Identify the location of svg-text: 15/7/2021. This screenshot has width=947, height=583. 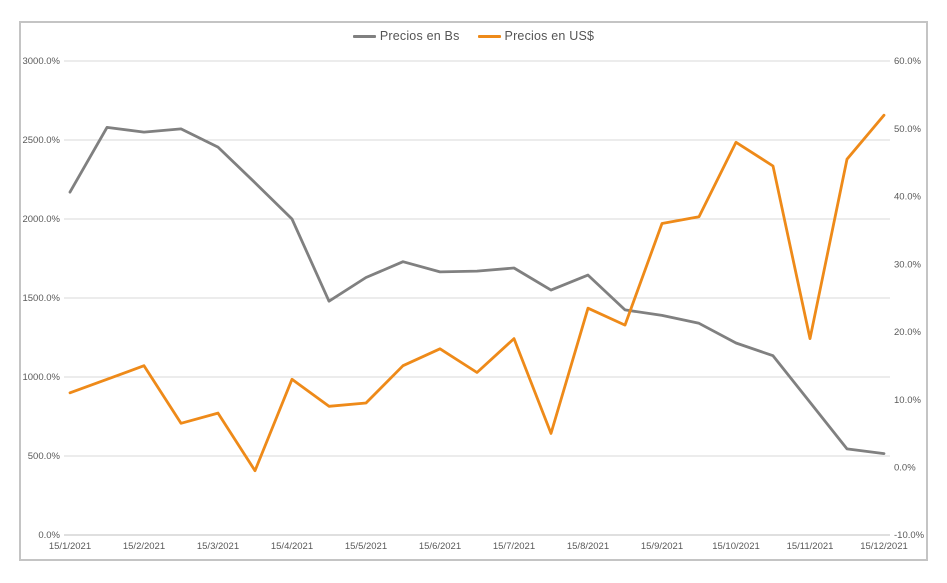
(514, 546).